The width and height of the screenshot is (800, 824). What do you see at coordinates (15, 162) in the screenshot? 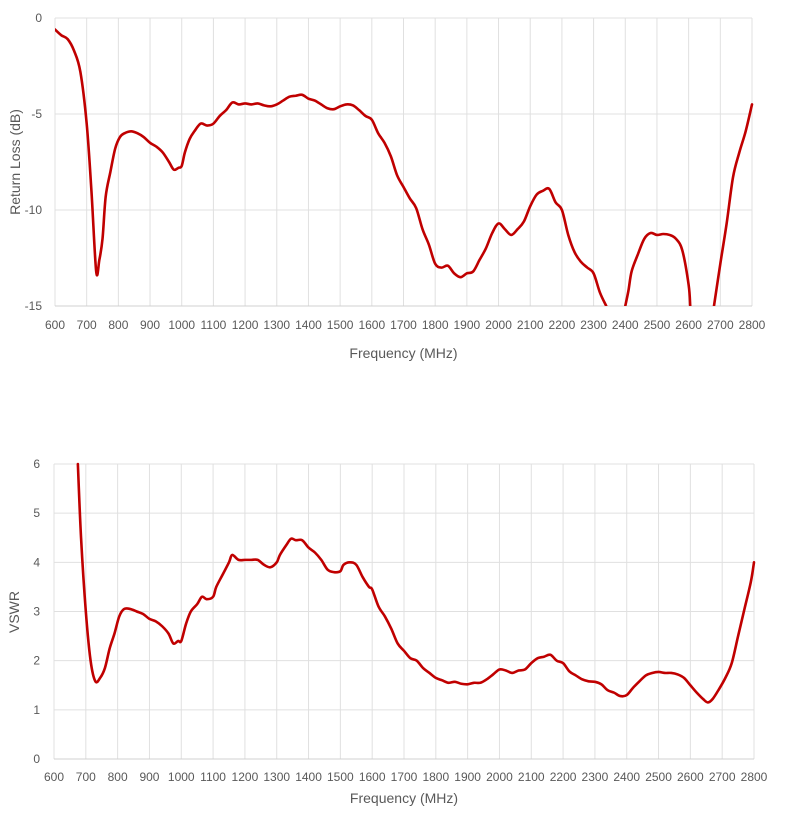
I see `y-axis-title: Return Loss (dB)` at bounding box center [15, 162].